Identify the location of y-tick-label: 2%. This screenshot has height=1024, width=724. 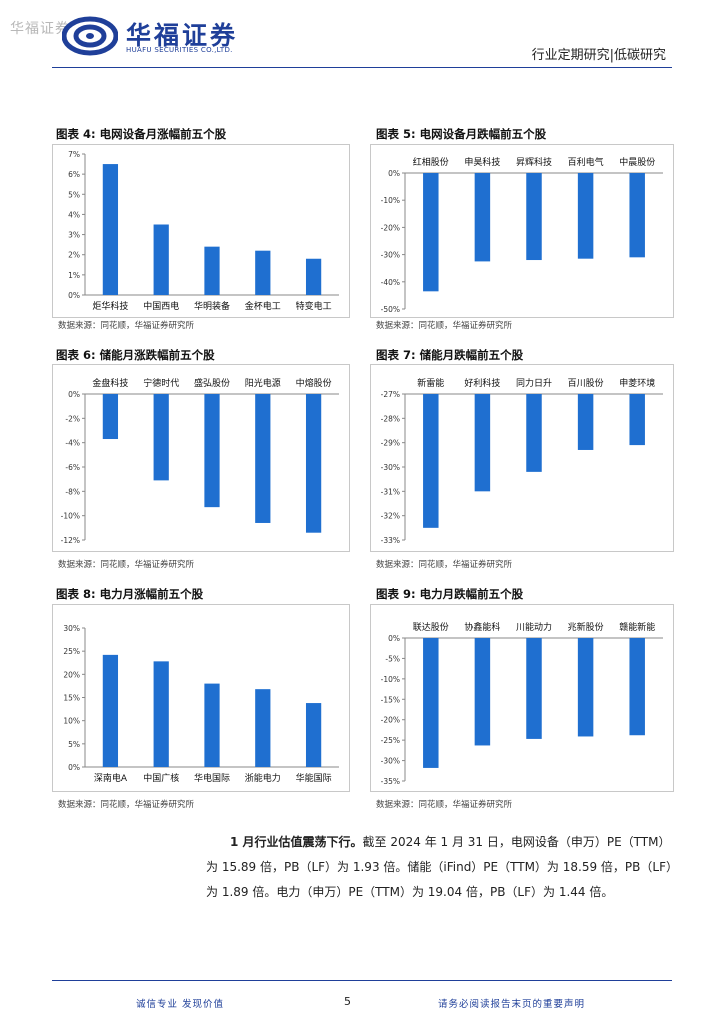
(74, 255).